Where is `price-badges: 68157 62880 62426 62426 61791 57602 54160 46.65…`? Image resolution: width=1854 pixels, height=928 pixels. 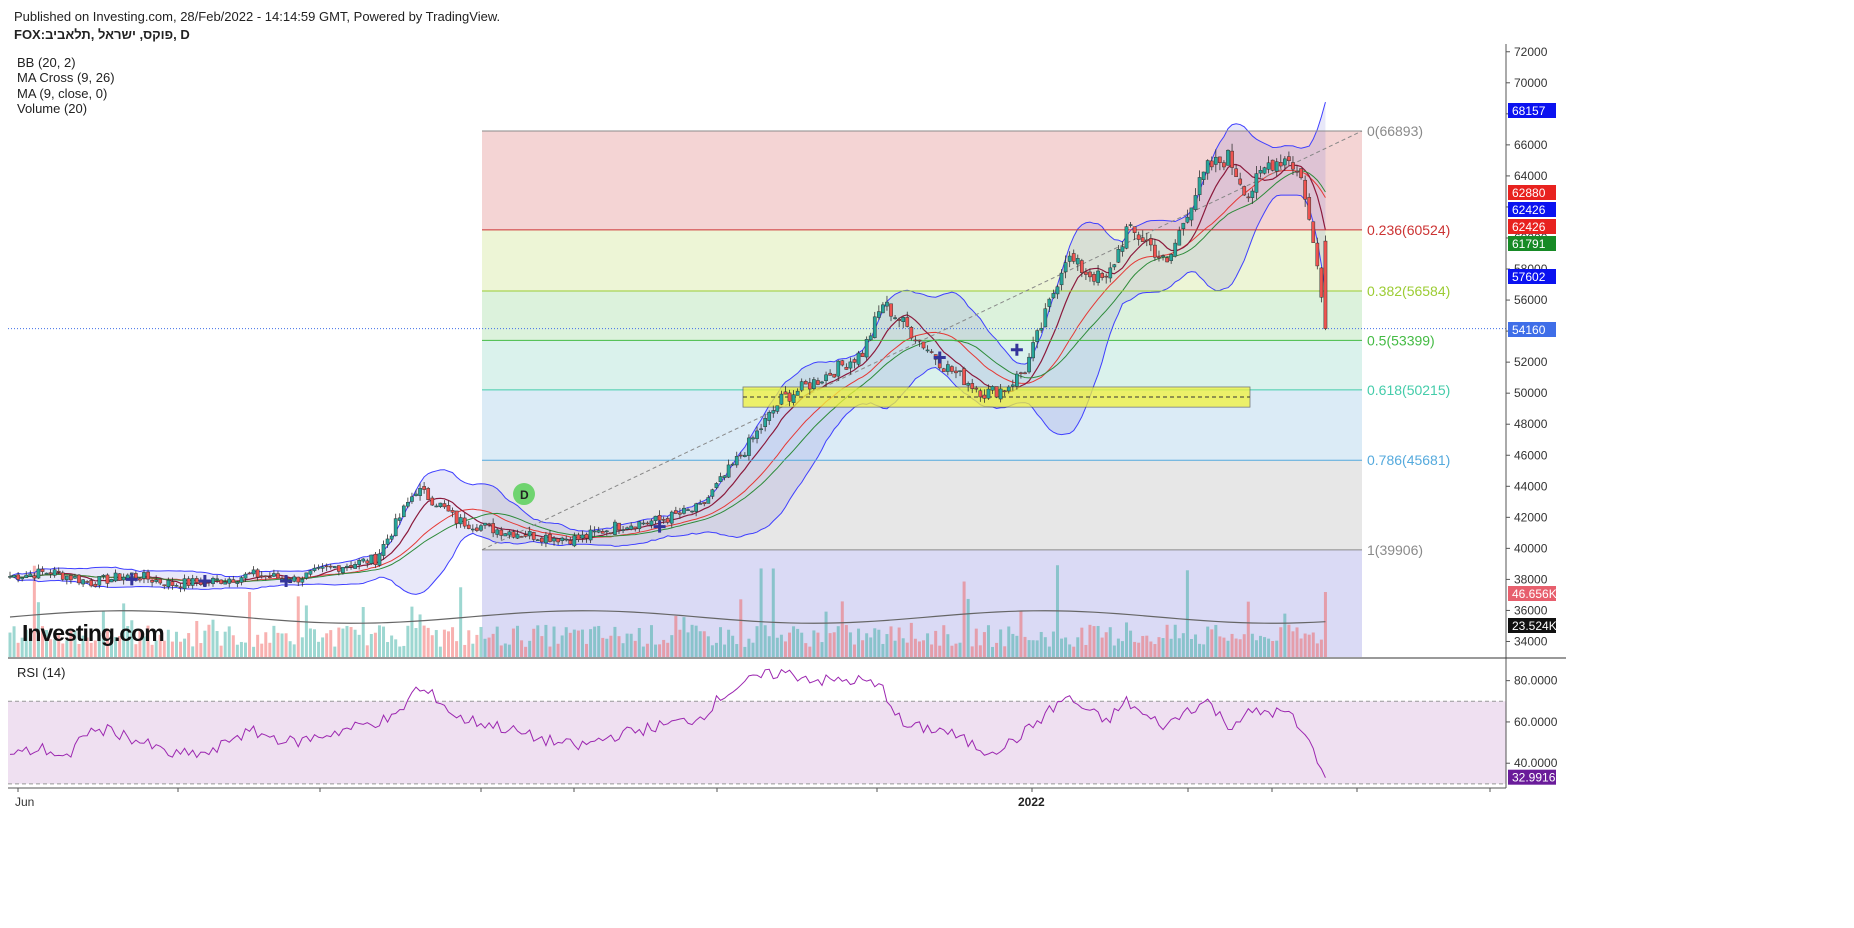 price-badges: 68157 62880 62426 62426 61791 57602 54160 46.65… is located at coordinates (1532, 444).